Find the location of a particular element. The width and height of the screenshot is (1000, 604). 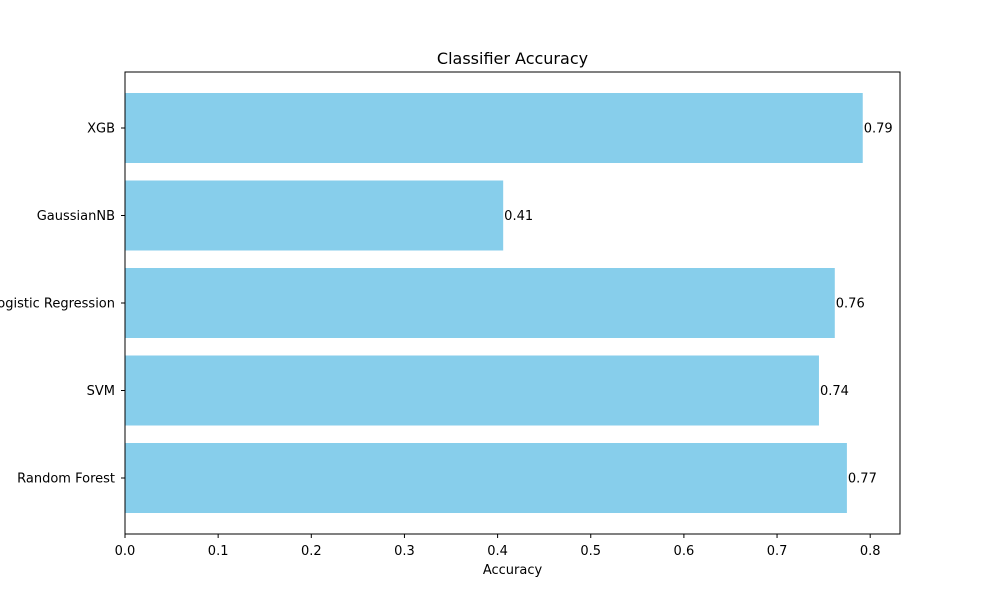

bar-svm is located at coordinates (472, 390).